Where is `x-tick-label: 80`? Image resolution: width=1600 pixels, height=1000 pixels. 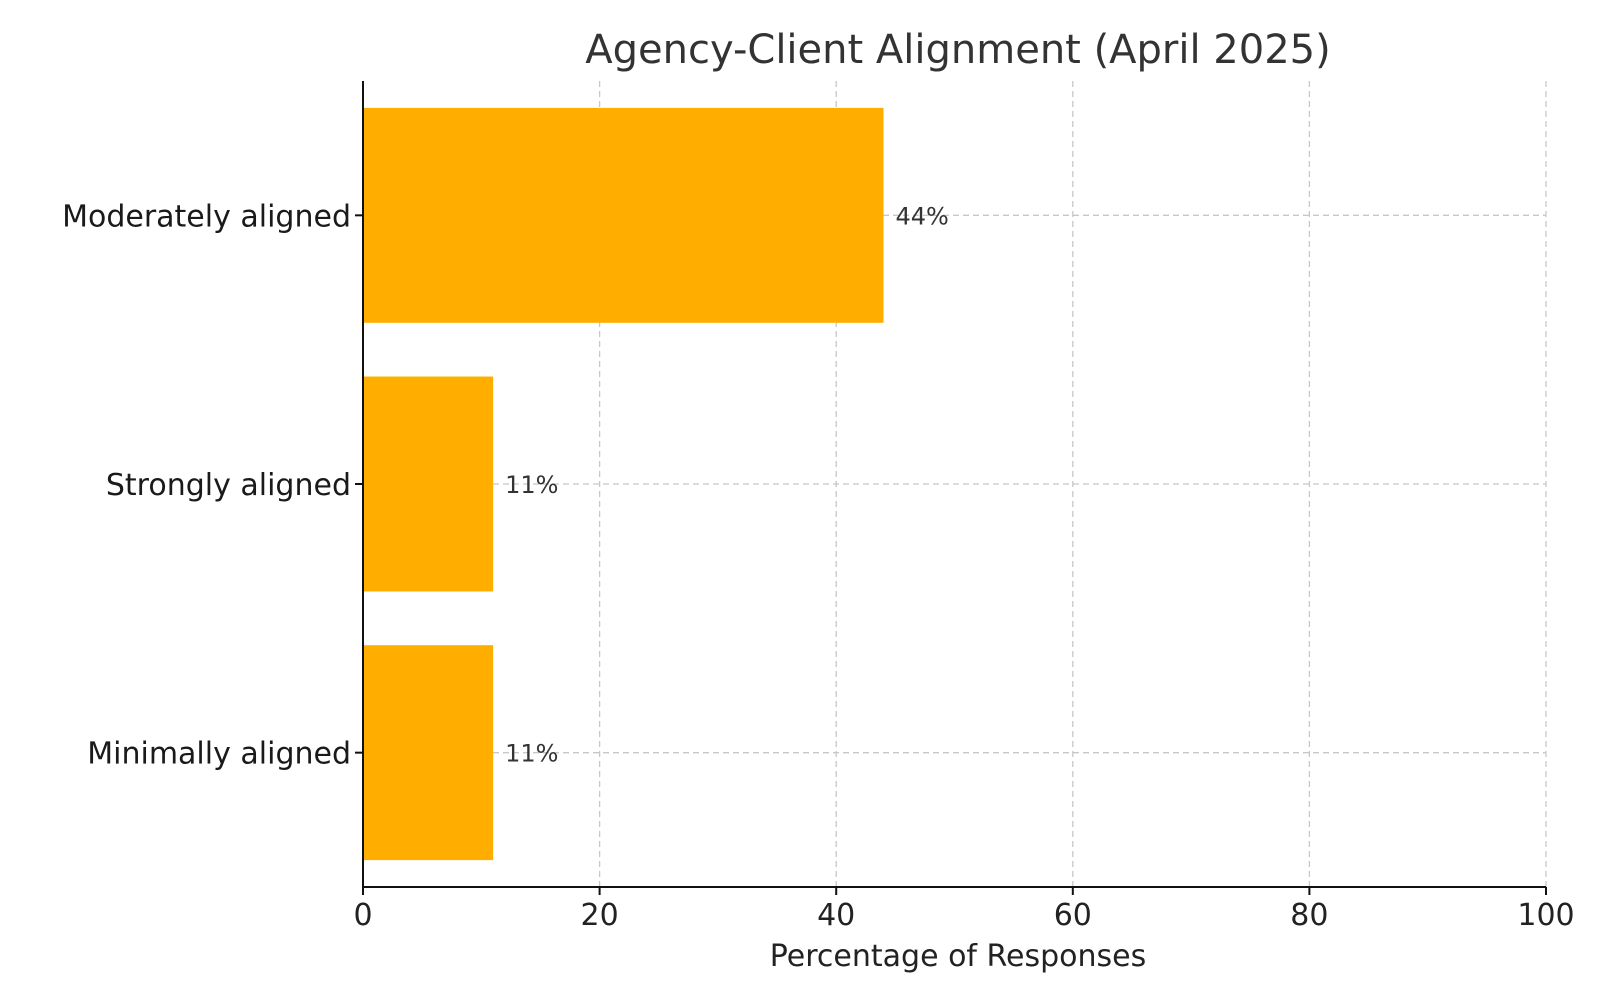
x-tick-label: 80 is located at coordinates (1309, 915).